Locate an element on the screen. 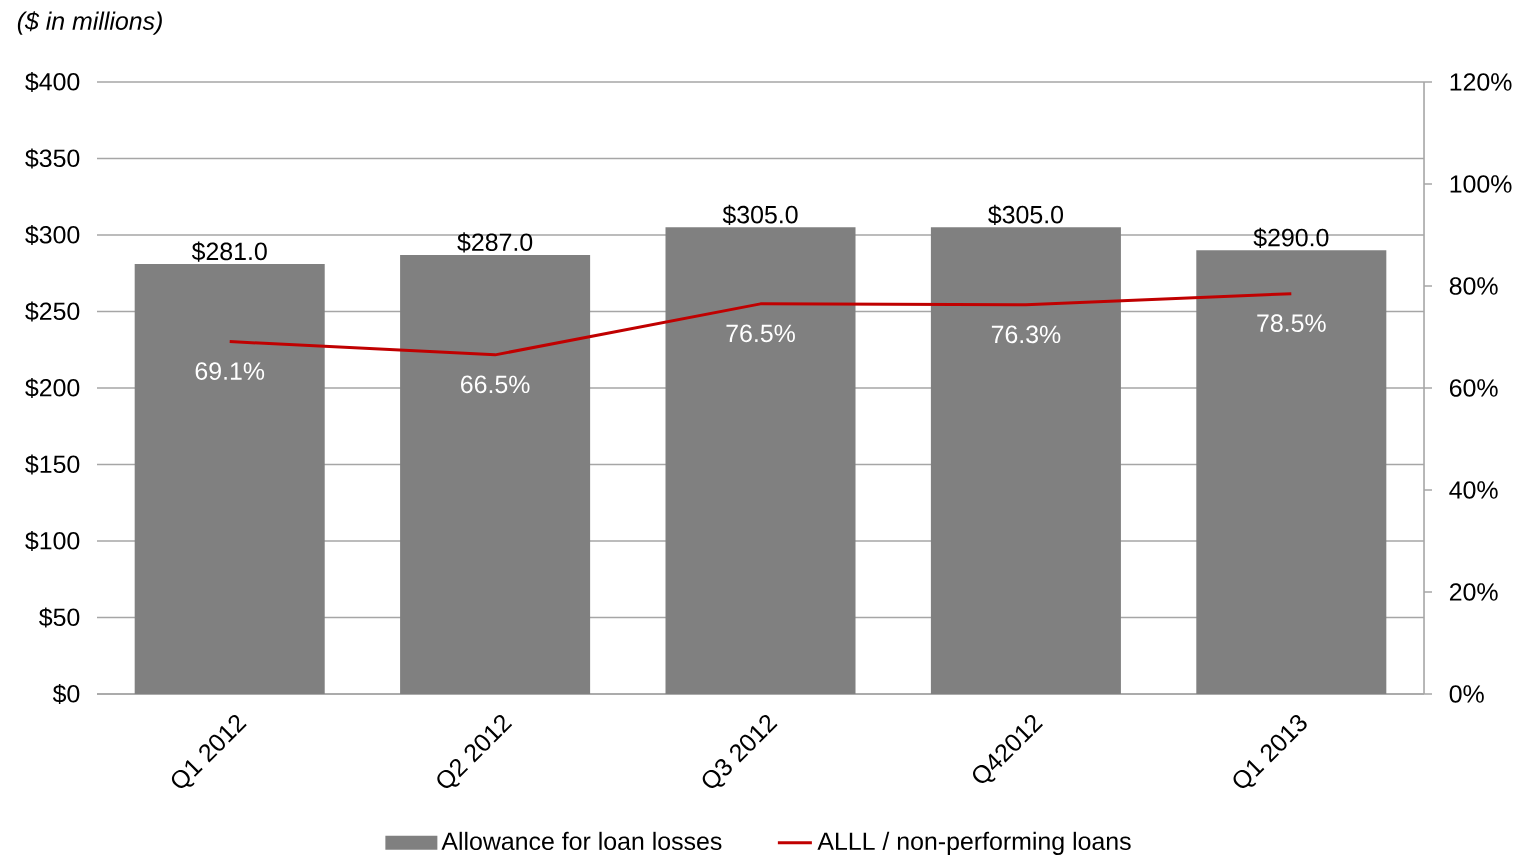 The height and width of the screenshot is (858, 1520). y-axis-title: ($ in millions) is located at coordinates (89, 23).